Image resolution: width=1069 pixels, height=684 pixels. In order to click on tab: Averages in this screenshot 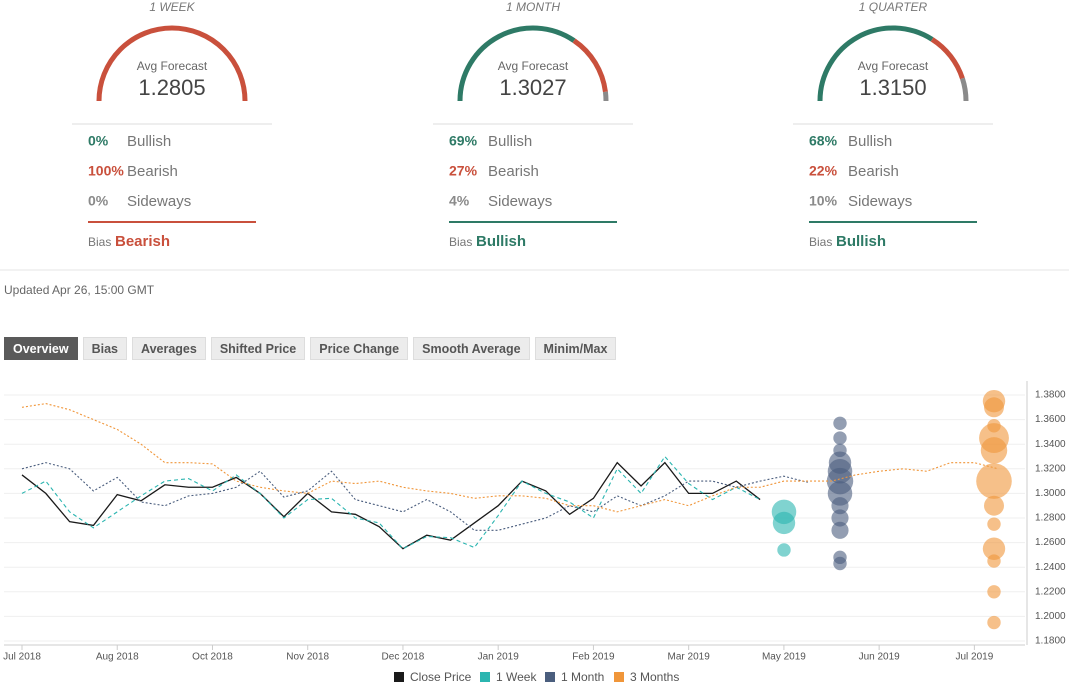, I will do `click(169, 348)`.